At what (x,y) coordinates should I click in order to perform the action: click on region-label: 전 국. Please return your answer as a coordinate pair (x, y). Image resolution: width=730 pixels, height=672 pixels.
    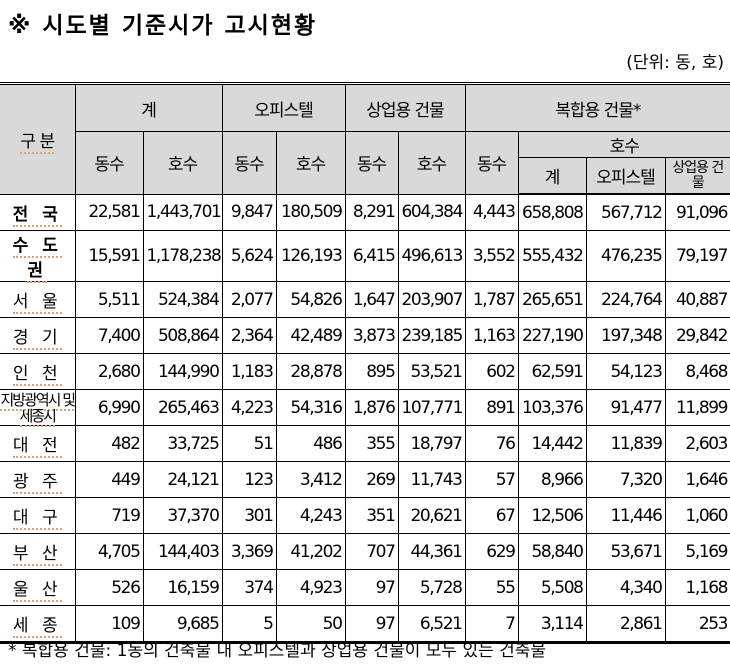
    Looking at the image, I should click on (37, 215).